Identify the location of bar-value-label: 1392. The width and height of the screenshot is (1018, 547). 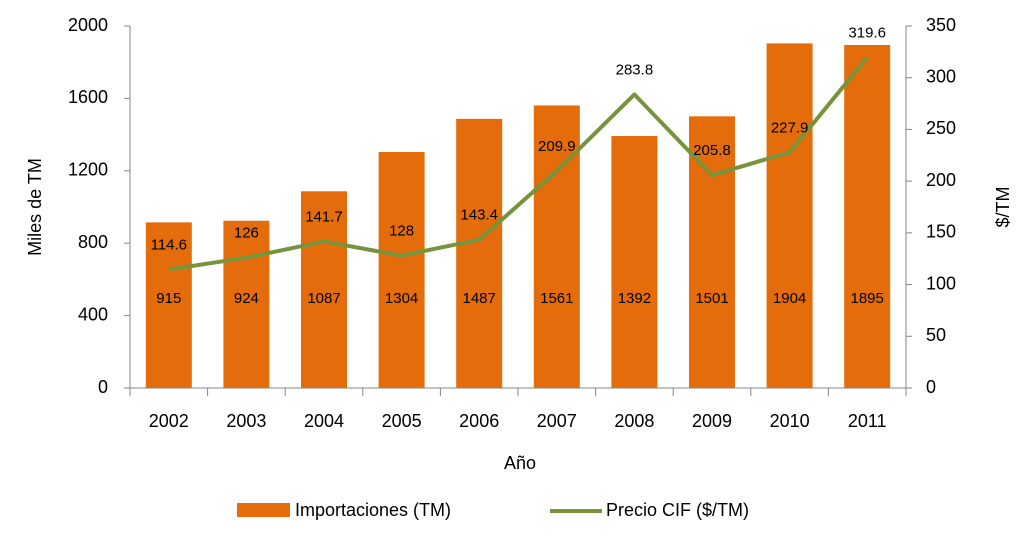
(634, 298).